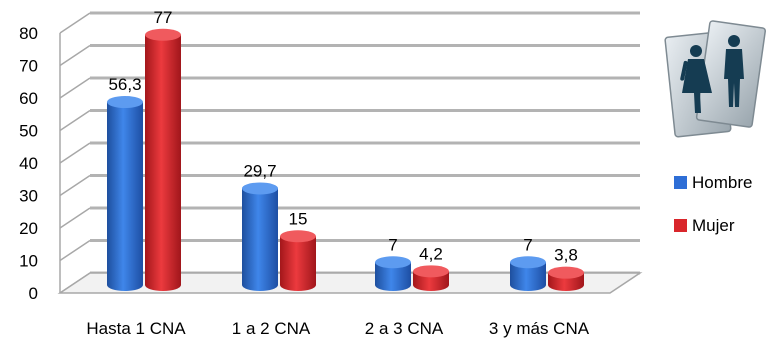  What do you see at coordinates (337, 328) in the screenshot?
I see `x-axis: Hasta 1 CNA 1 a 2 CNA 2 a 3 CNA 3 y más CNA` at bounding box center [337, 328].